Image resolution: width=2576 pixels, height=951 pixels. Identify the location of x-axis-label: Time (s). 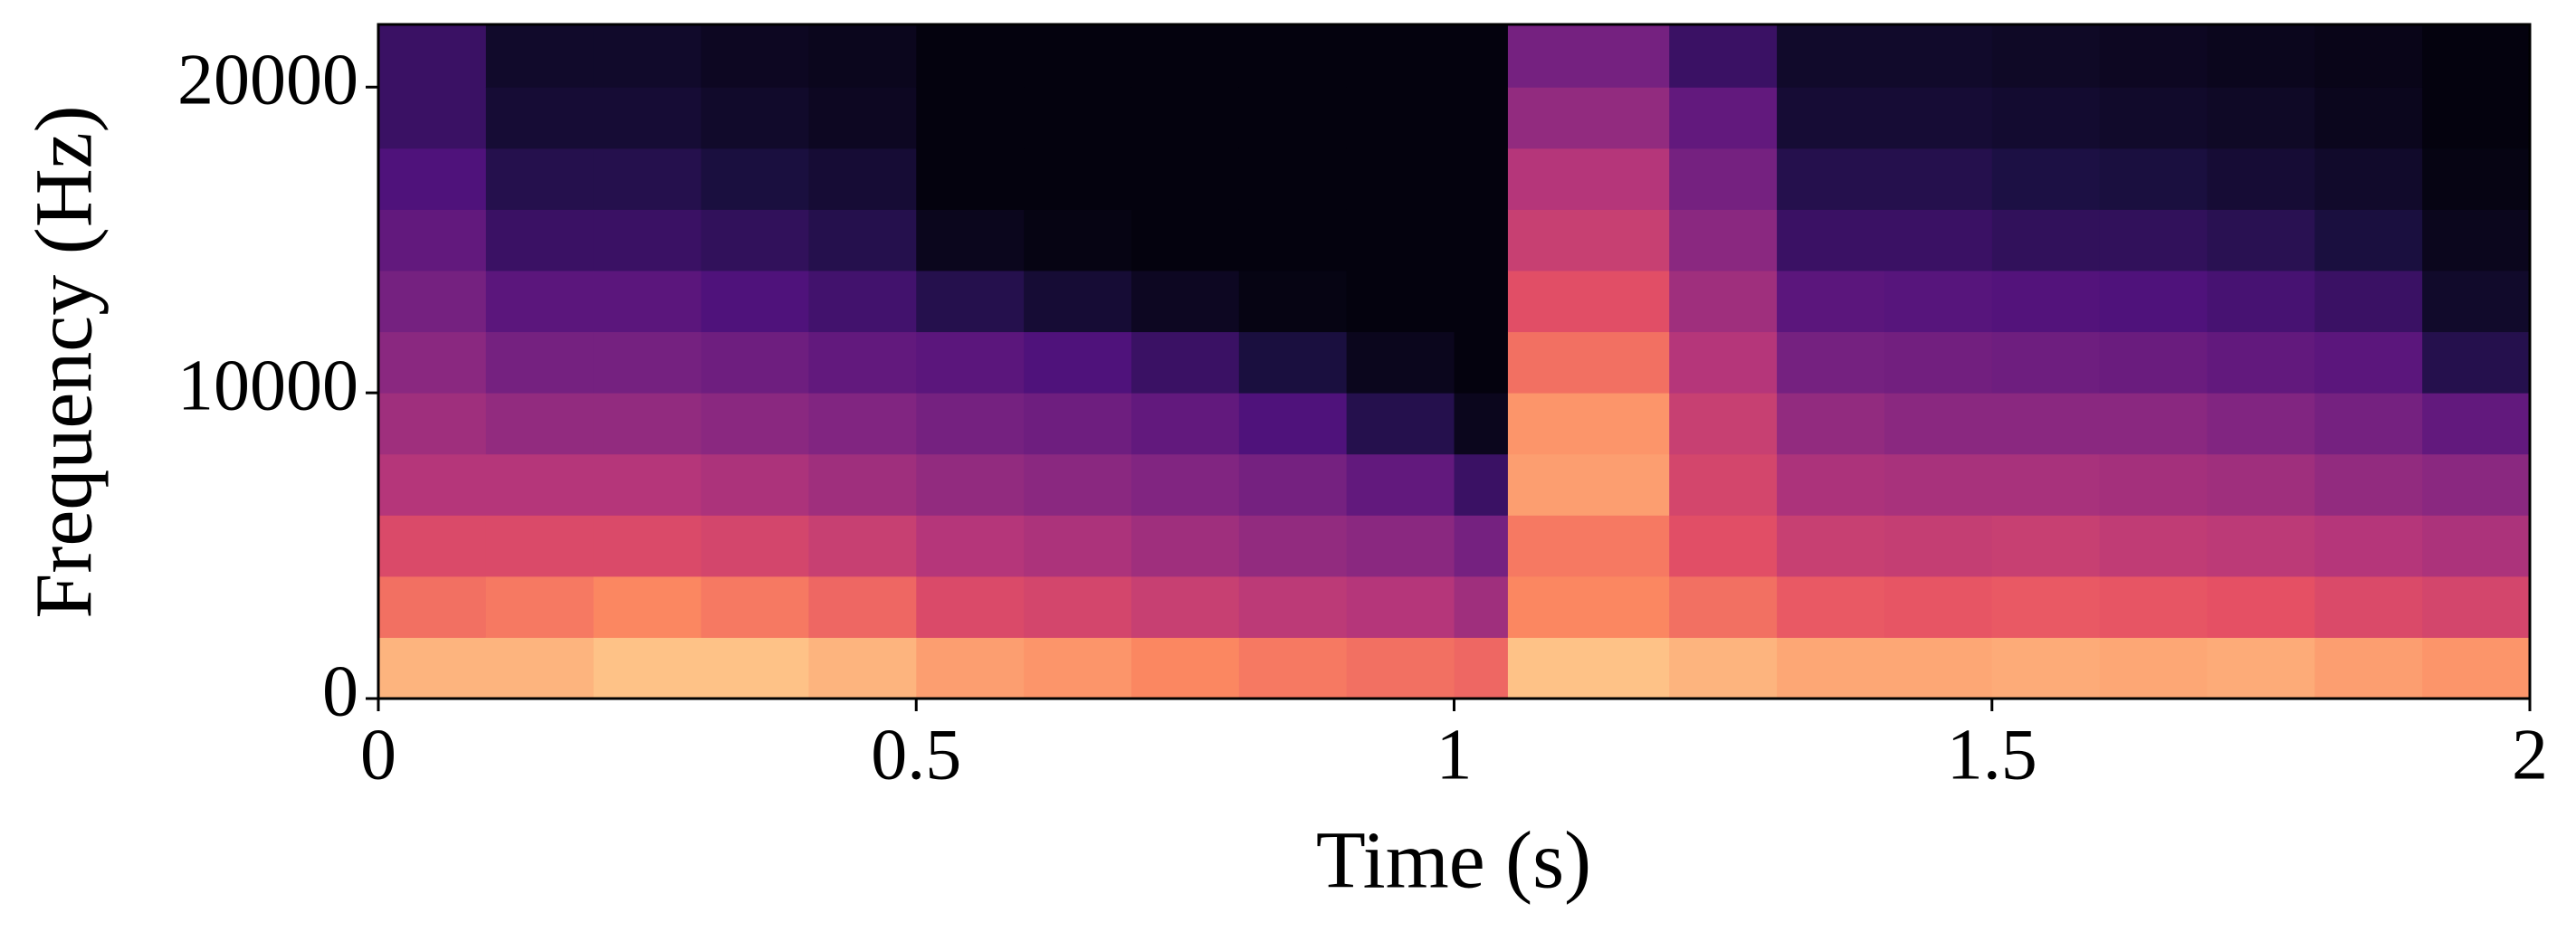
(1453, 861).